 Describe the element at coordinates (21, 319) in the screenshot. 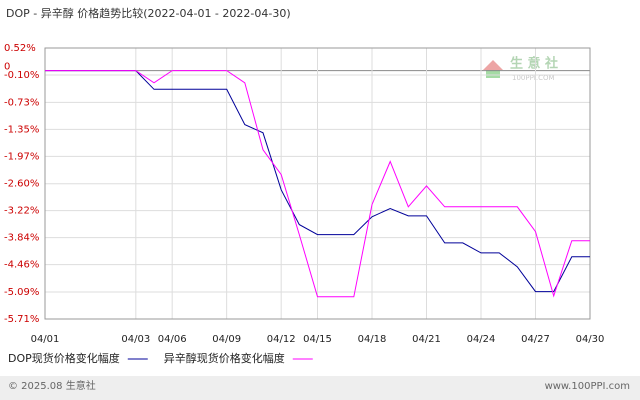

I see `y-tick-label: -5.71%` at that location.